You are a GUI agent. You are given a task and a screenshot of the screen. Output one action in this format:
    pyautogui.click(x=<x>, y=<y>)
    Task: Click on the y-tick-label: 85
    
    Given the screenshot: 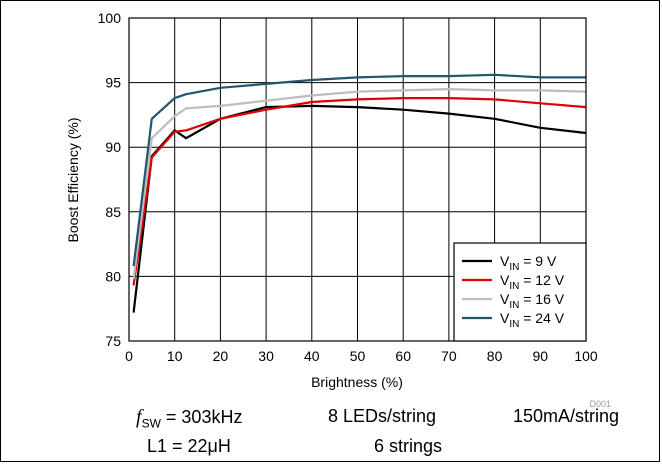 What is the action you would take?
    pyautogui.click(x=113, y=212)
    